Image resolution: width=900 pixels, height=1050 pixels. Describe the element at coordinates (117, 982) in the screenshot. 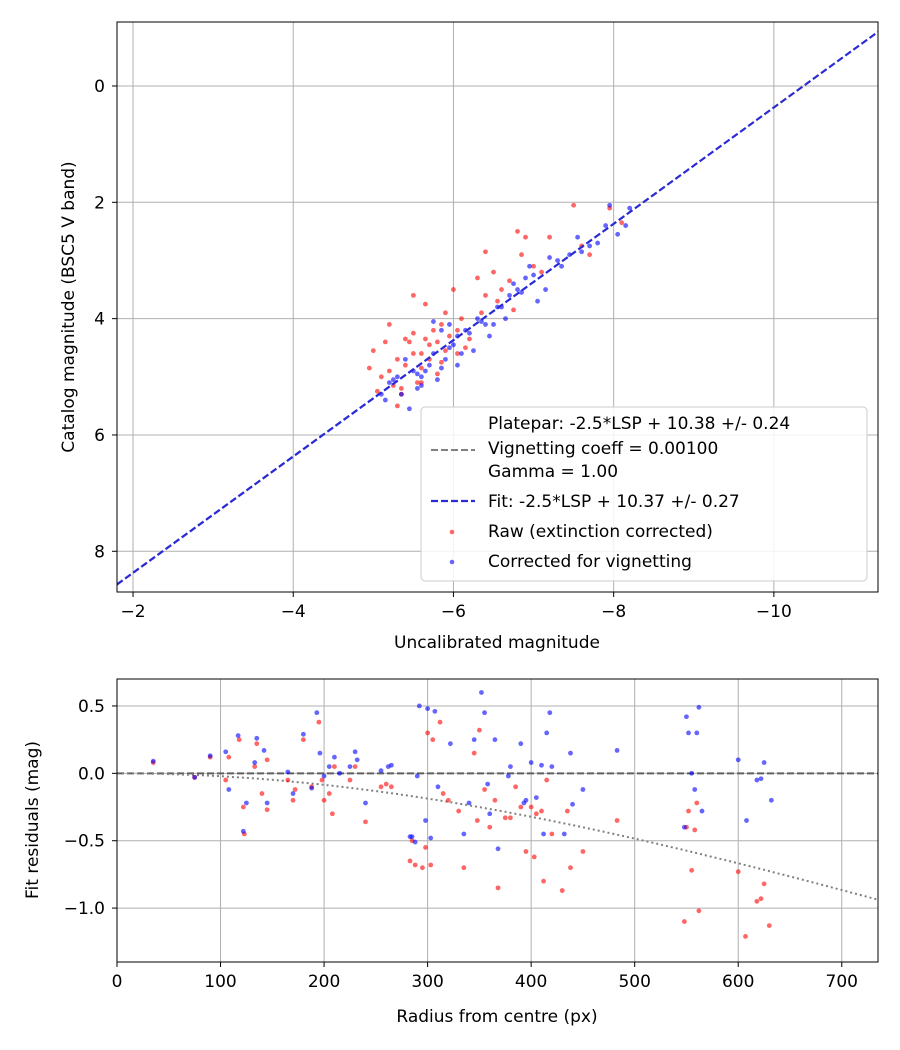

I see `x-tick-label: 0` at that location.